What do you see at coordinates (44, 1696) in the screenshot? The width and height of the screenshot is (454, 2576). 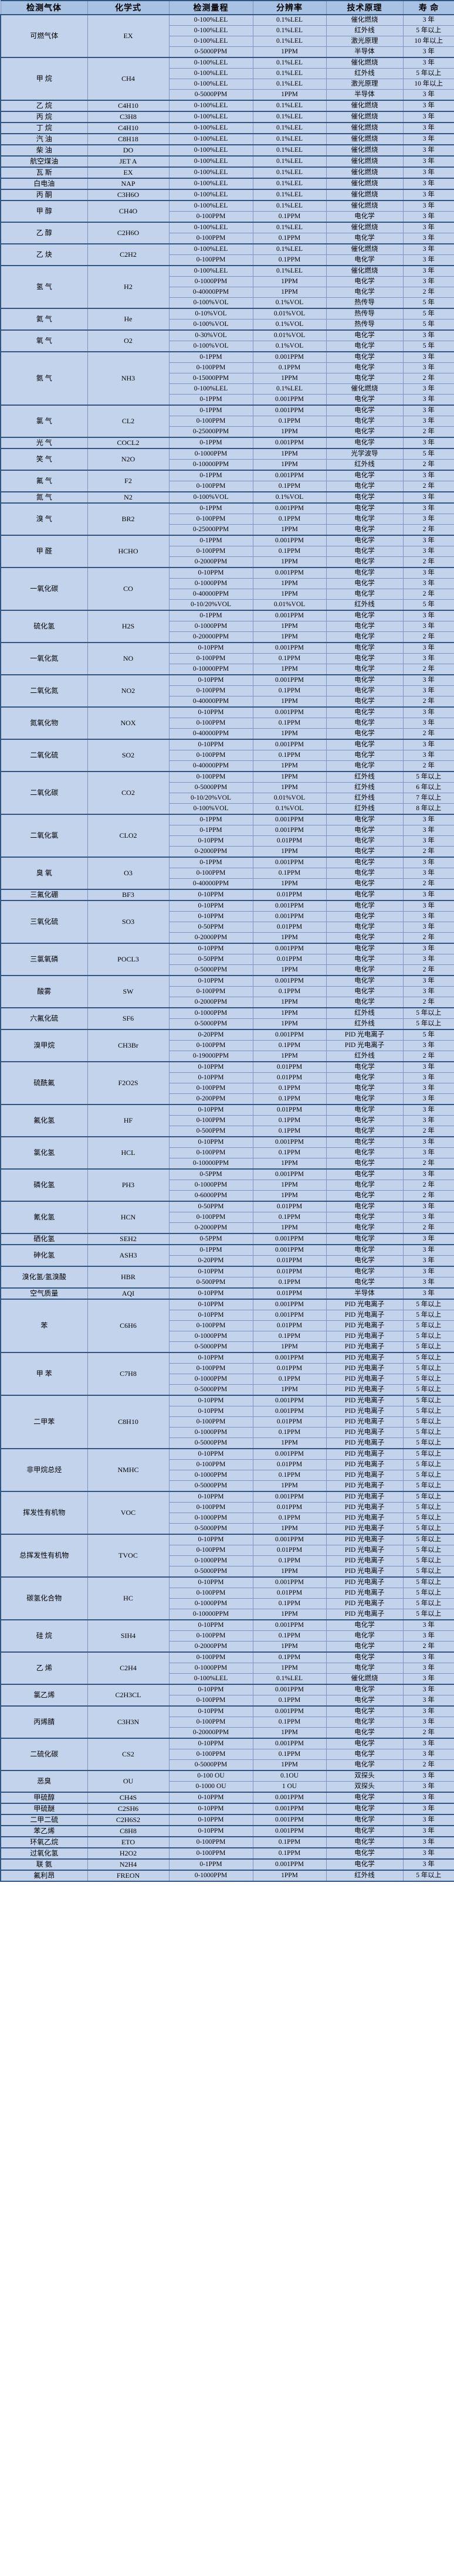 I see `cell-gas-name: 氯乙烯` at bounding box center [44, 1696].